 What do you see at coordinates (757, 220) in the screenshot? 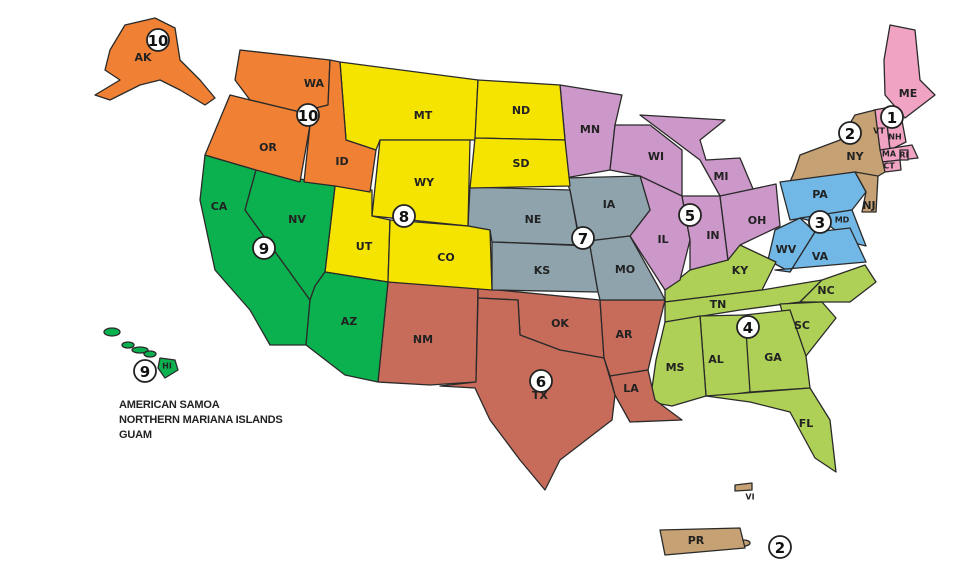
I see `state-label-oh: OH` at bounding box center [757, 220].